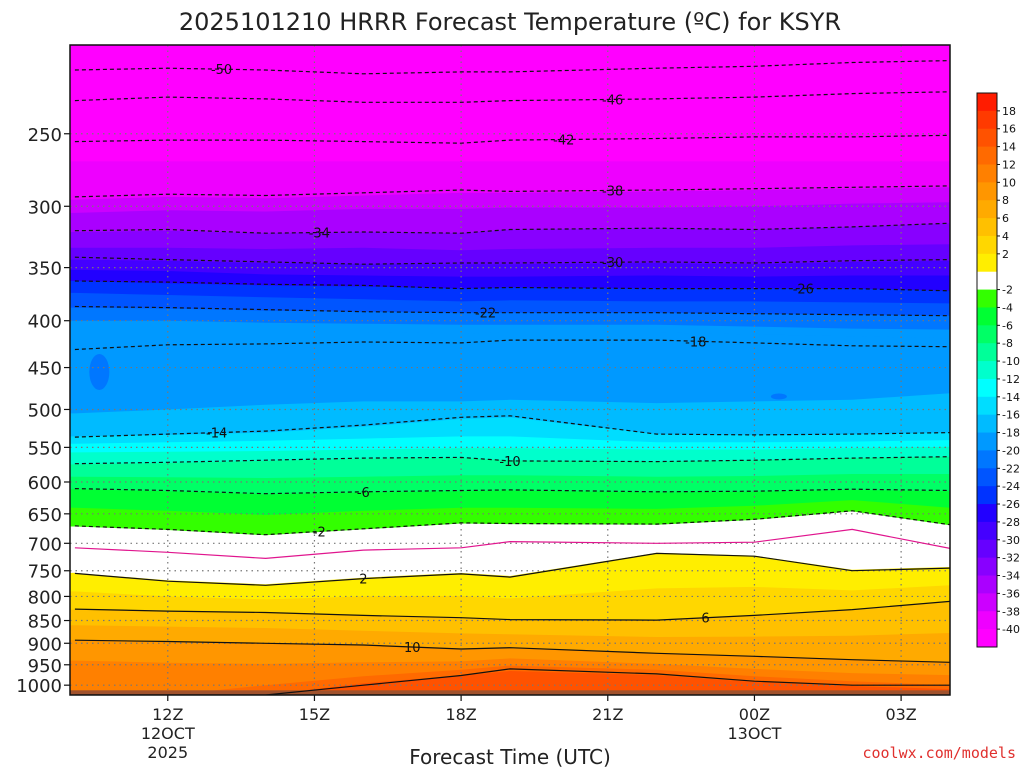 This screenshot has height=768, width=1024. Describe the element at coordinates (1009, 164) in the screenshot. I see `colorbar-label: 12` at that location.